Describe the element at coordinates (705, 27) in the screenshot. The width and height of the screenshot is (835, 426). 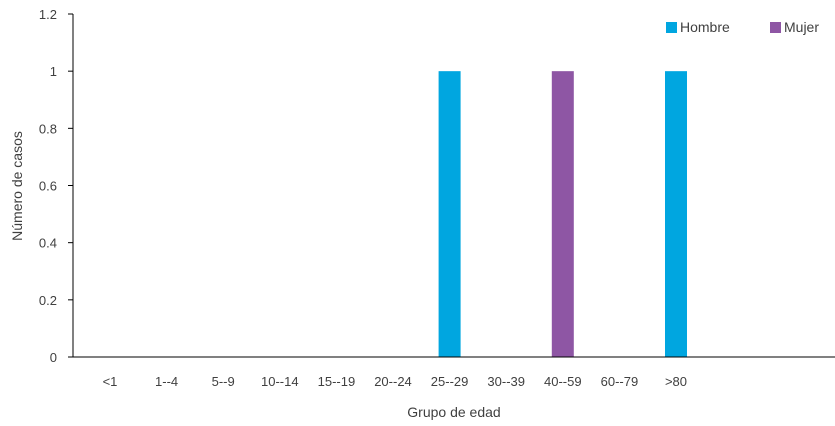
I see `legend-label-hombre: Hombre` at that location.